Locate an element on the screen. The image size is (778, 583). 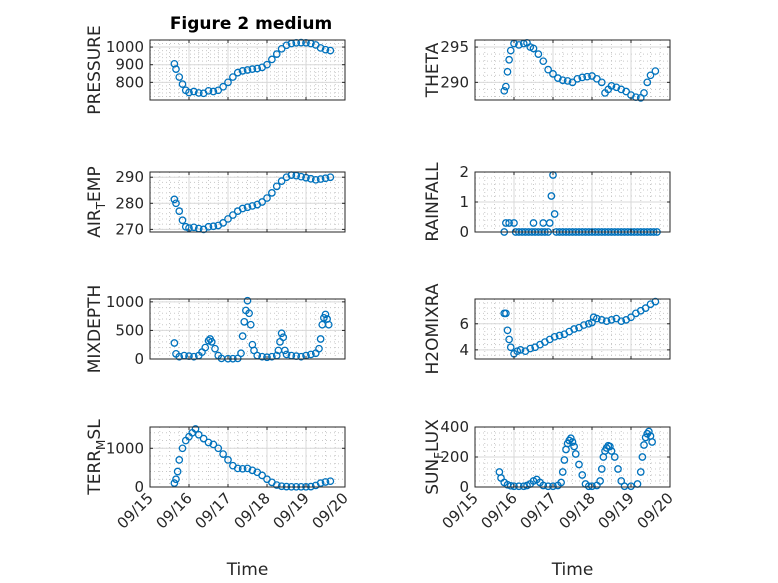
y-tick-label: 800 is located at coordinates (129, 82).